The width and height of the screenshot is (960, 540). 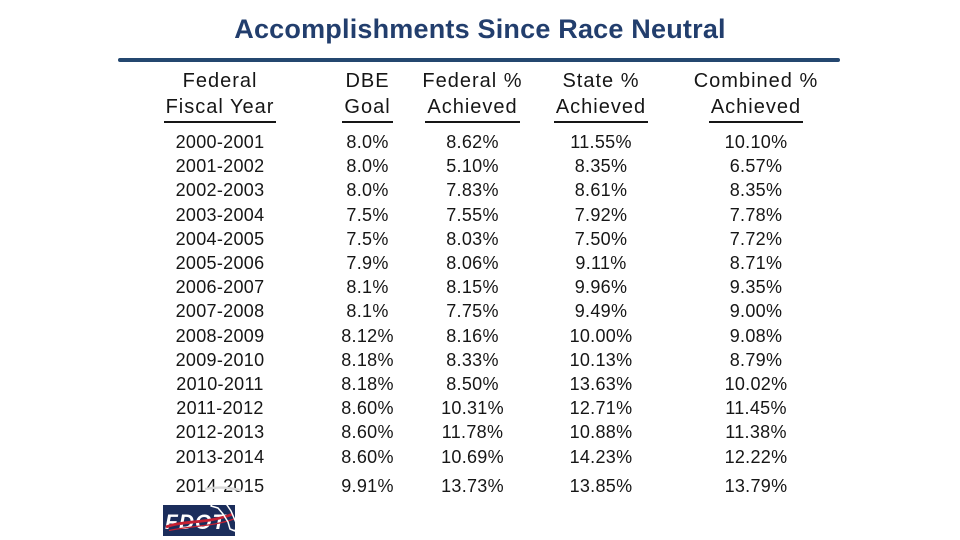 I want to click on table-row: 2012-2013 8.60% 11.78% 10.88% 11.38%, so click(x=480, y=432).